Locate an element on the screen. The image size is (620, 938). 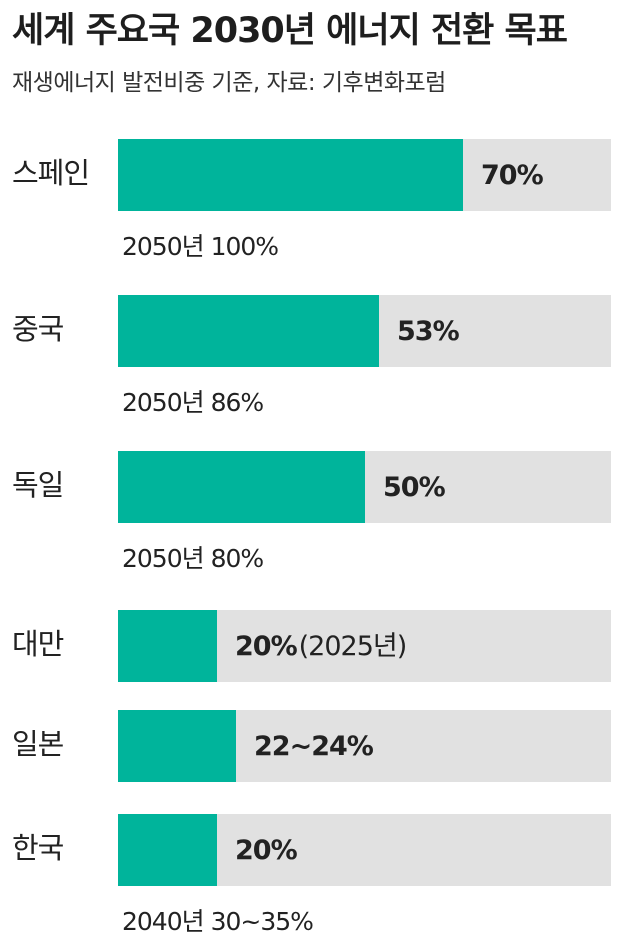
chart-title: 세계 주요국 2030년 에너지 전환 목표 is located at coordinates (290, 31).